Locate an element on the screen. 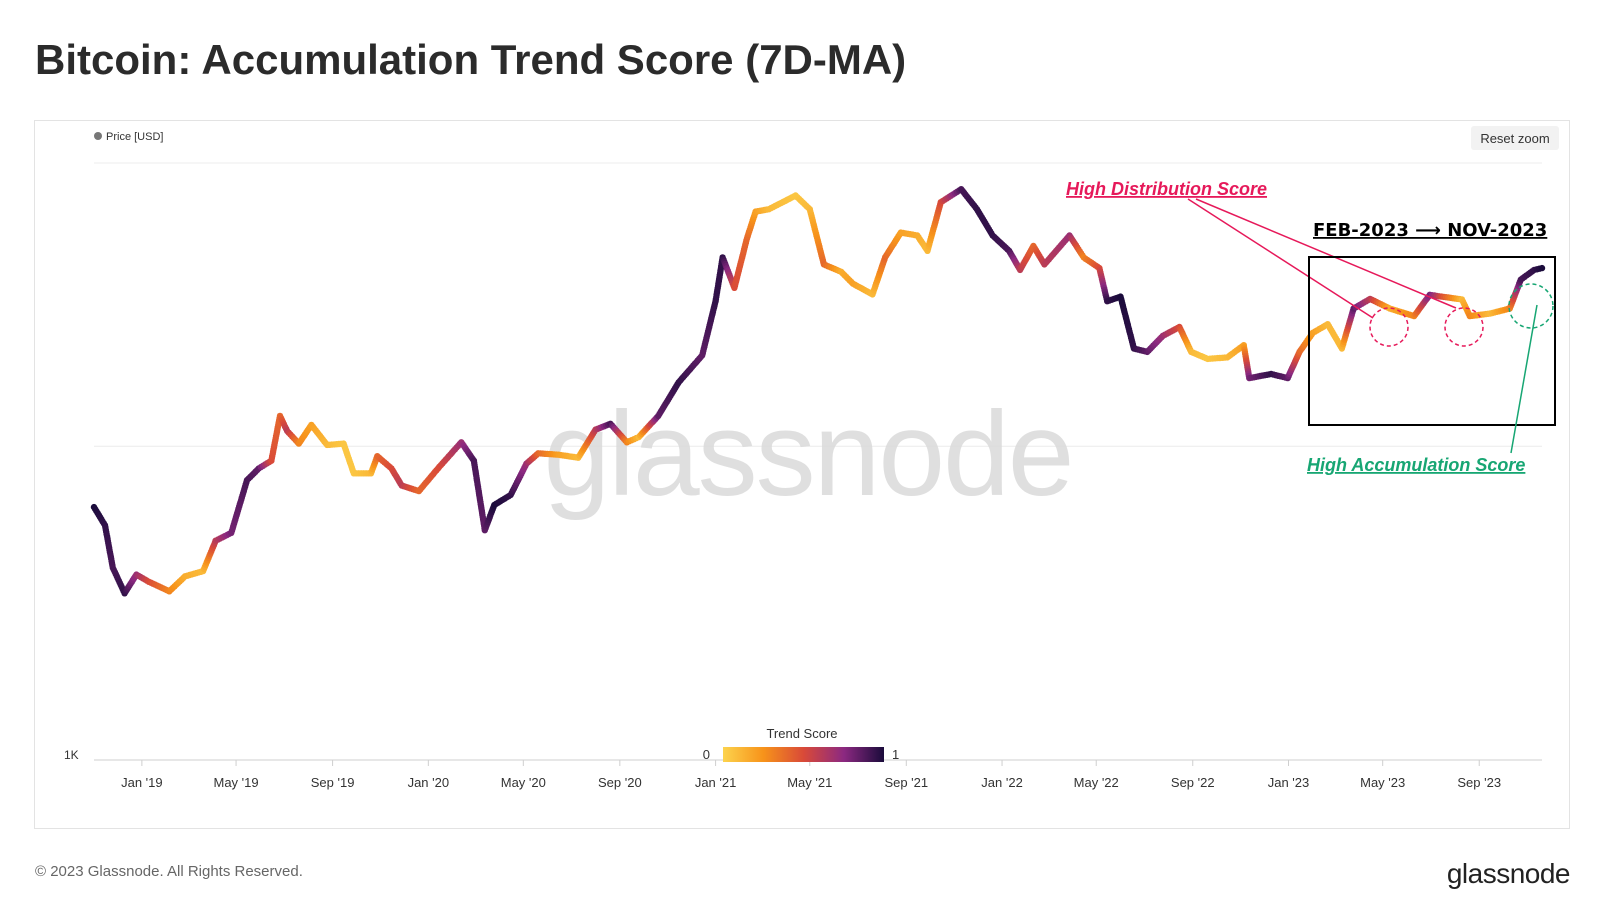  y-axis: 1K is located at coordinates (71, 755).